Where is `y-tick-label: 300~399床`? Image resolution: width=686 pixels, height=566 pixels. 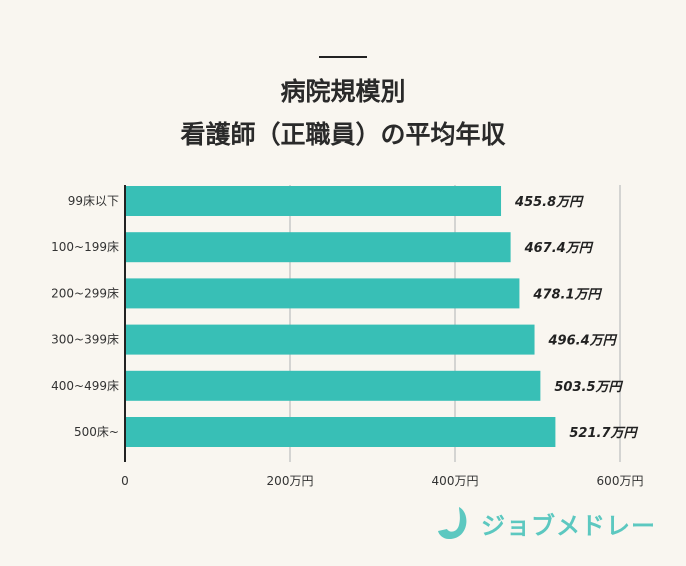
y-tick-label: 300~399床 is located at coordinates (85, 340).